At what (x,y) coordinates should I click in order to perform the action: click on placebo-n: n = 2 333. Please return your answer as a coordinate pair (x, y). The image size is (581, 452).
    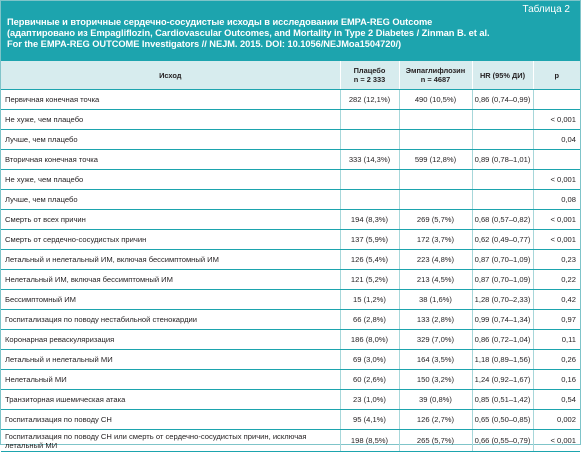
    Looking at the image, I should click on (369, 79).